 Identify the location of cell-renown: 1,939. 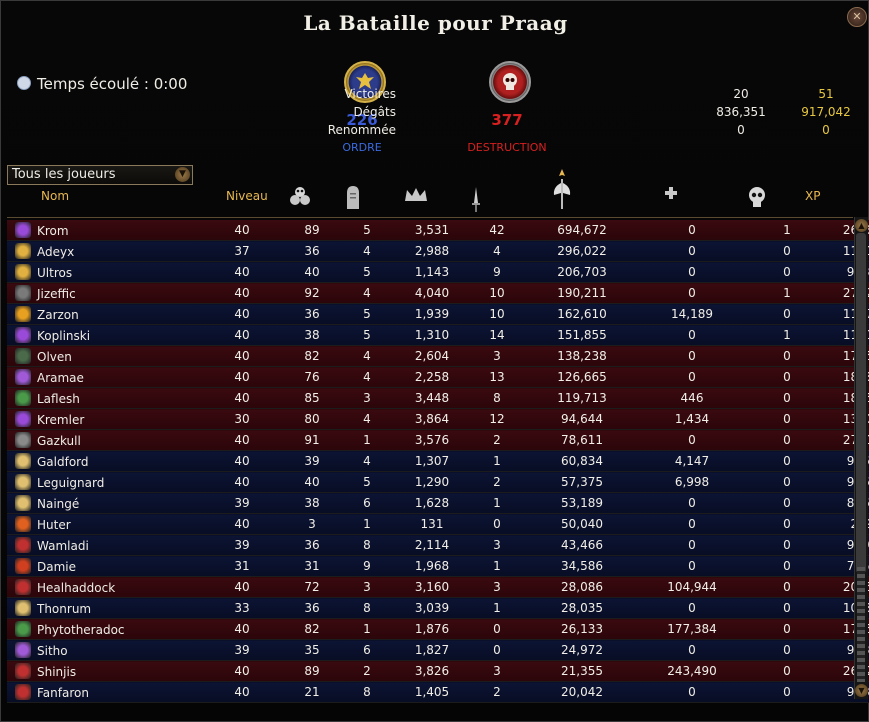
(432, 314).